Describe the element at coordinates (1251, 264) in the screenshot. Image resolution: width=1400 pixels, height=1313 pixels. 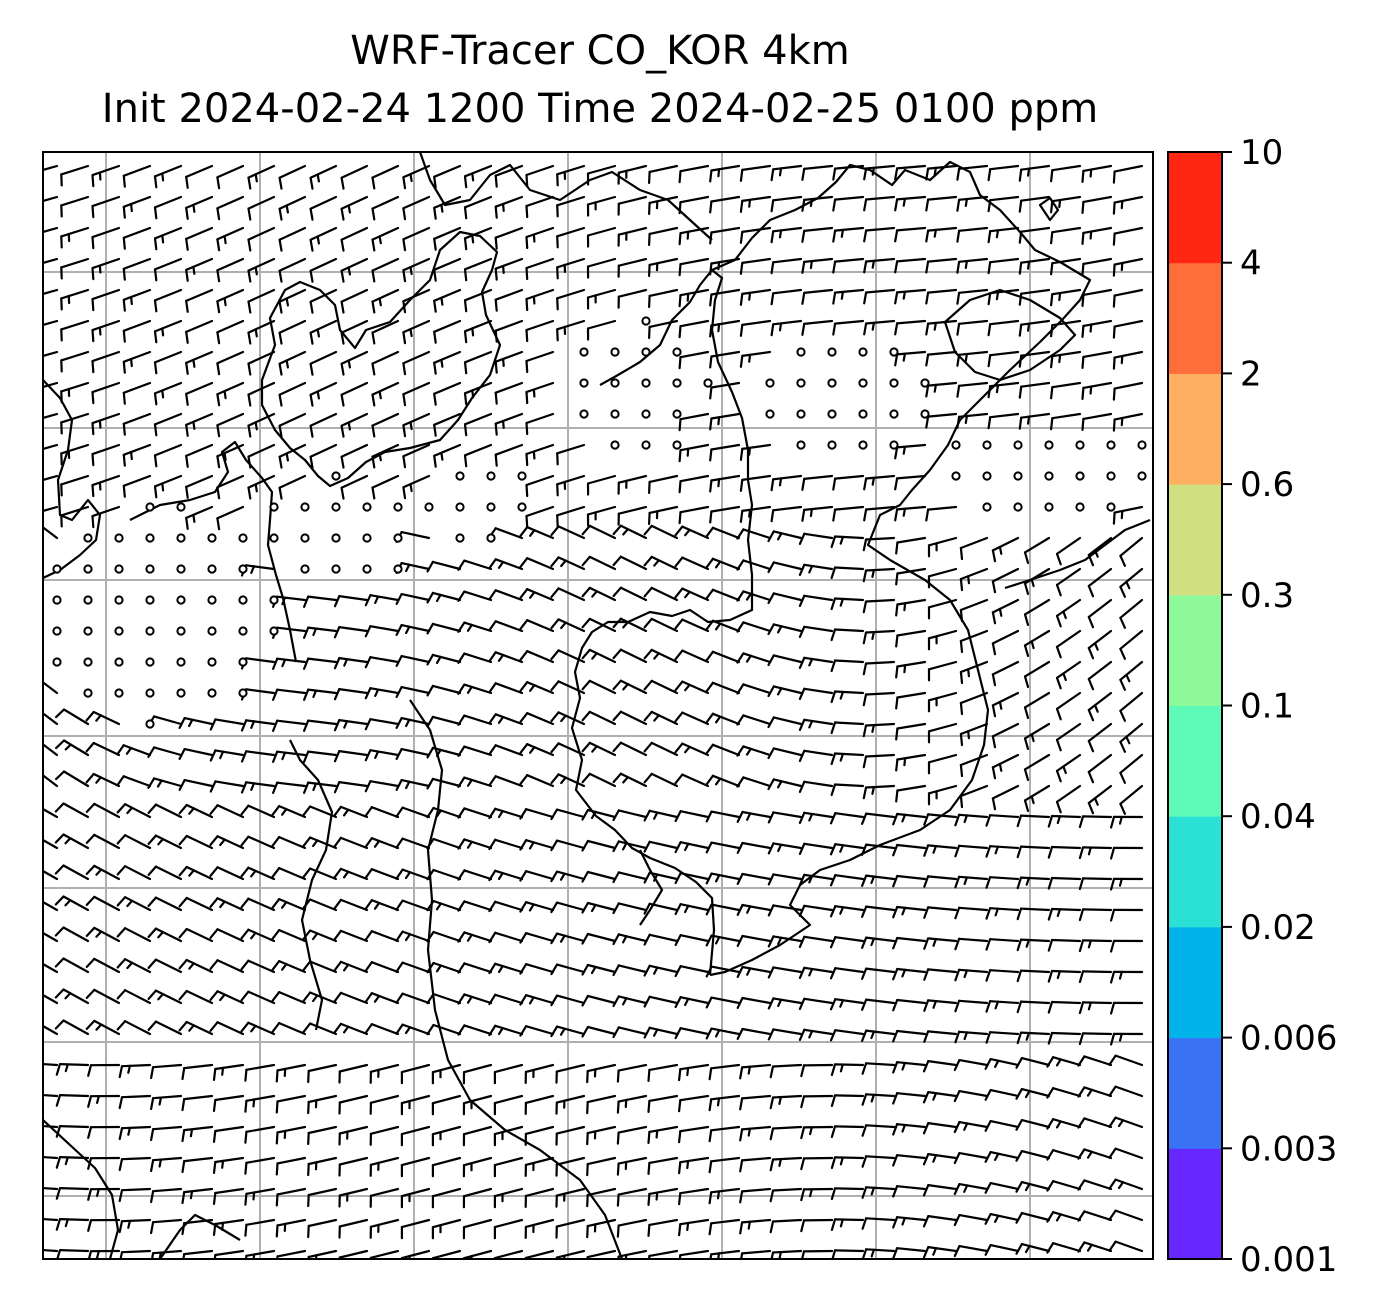
I see `colorbar-tick-label: 4` at that location.